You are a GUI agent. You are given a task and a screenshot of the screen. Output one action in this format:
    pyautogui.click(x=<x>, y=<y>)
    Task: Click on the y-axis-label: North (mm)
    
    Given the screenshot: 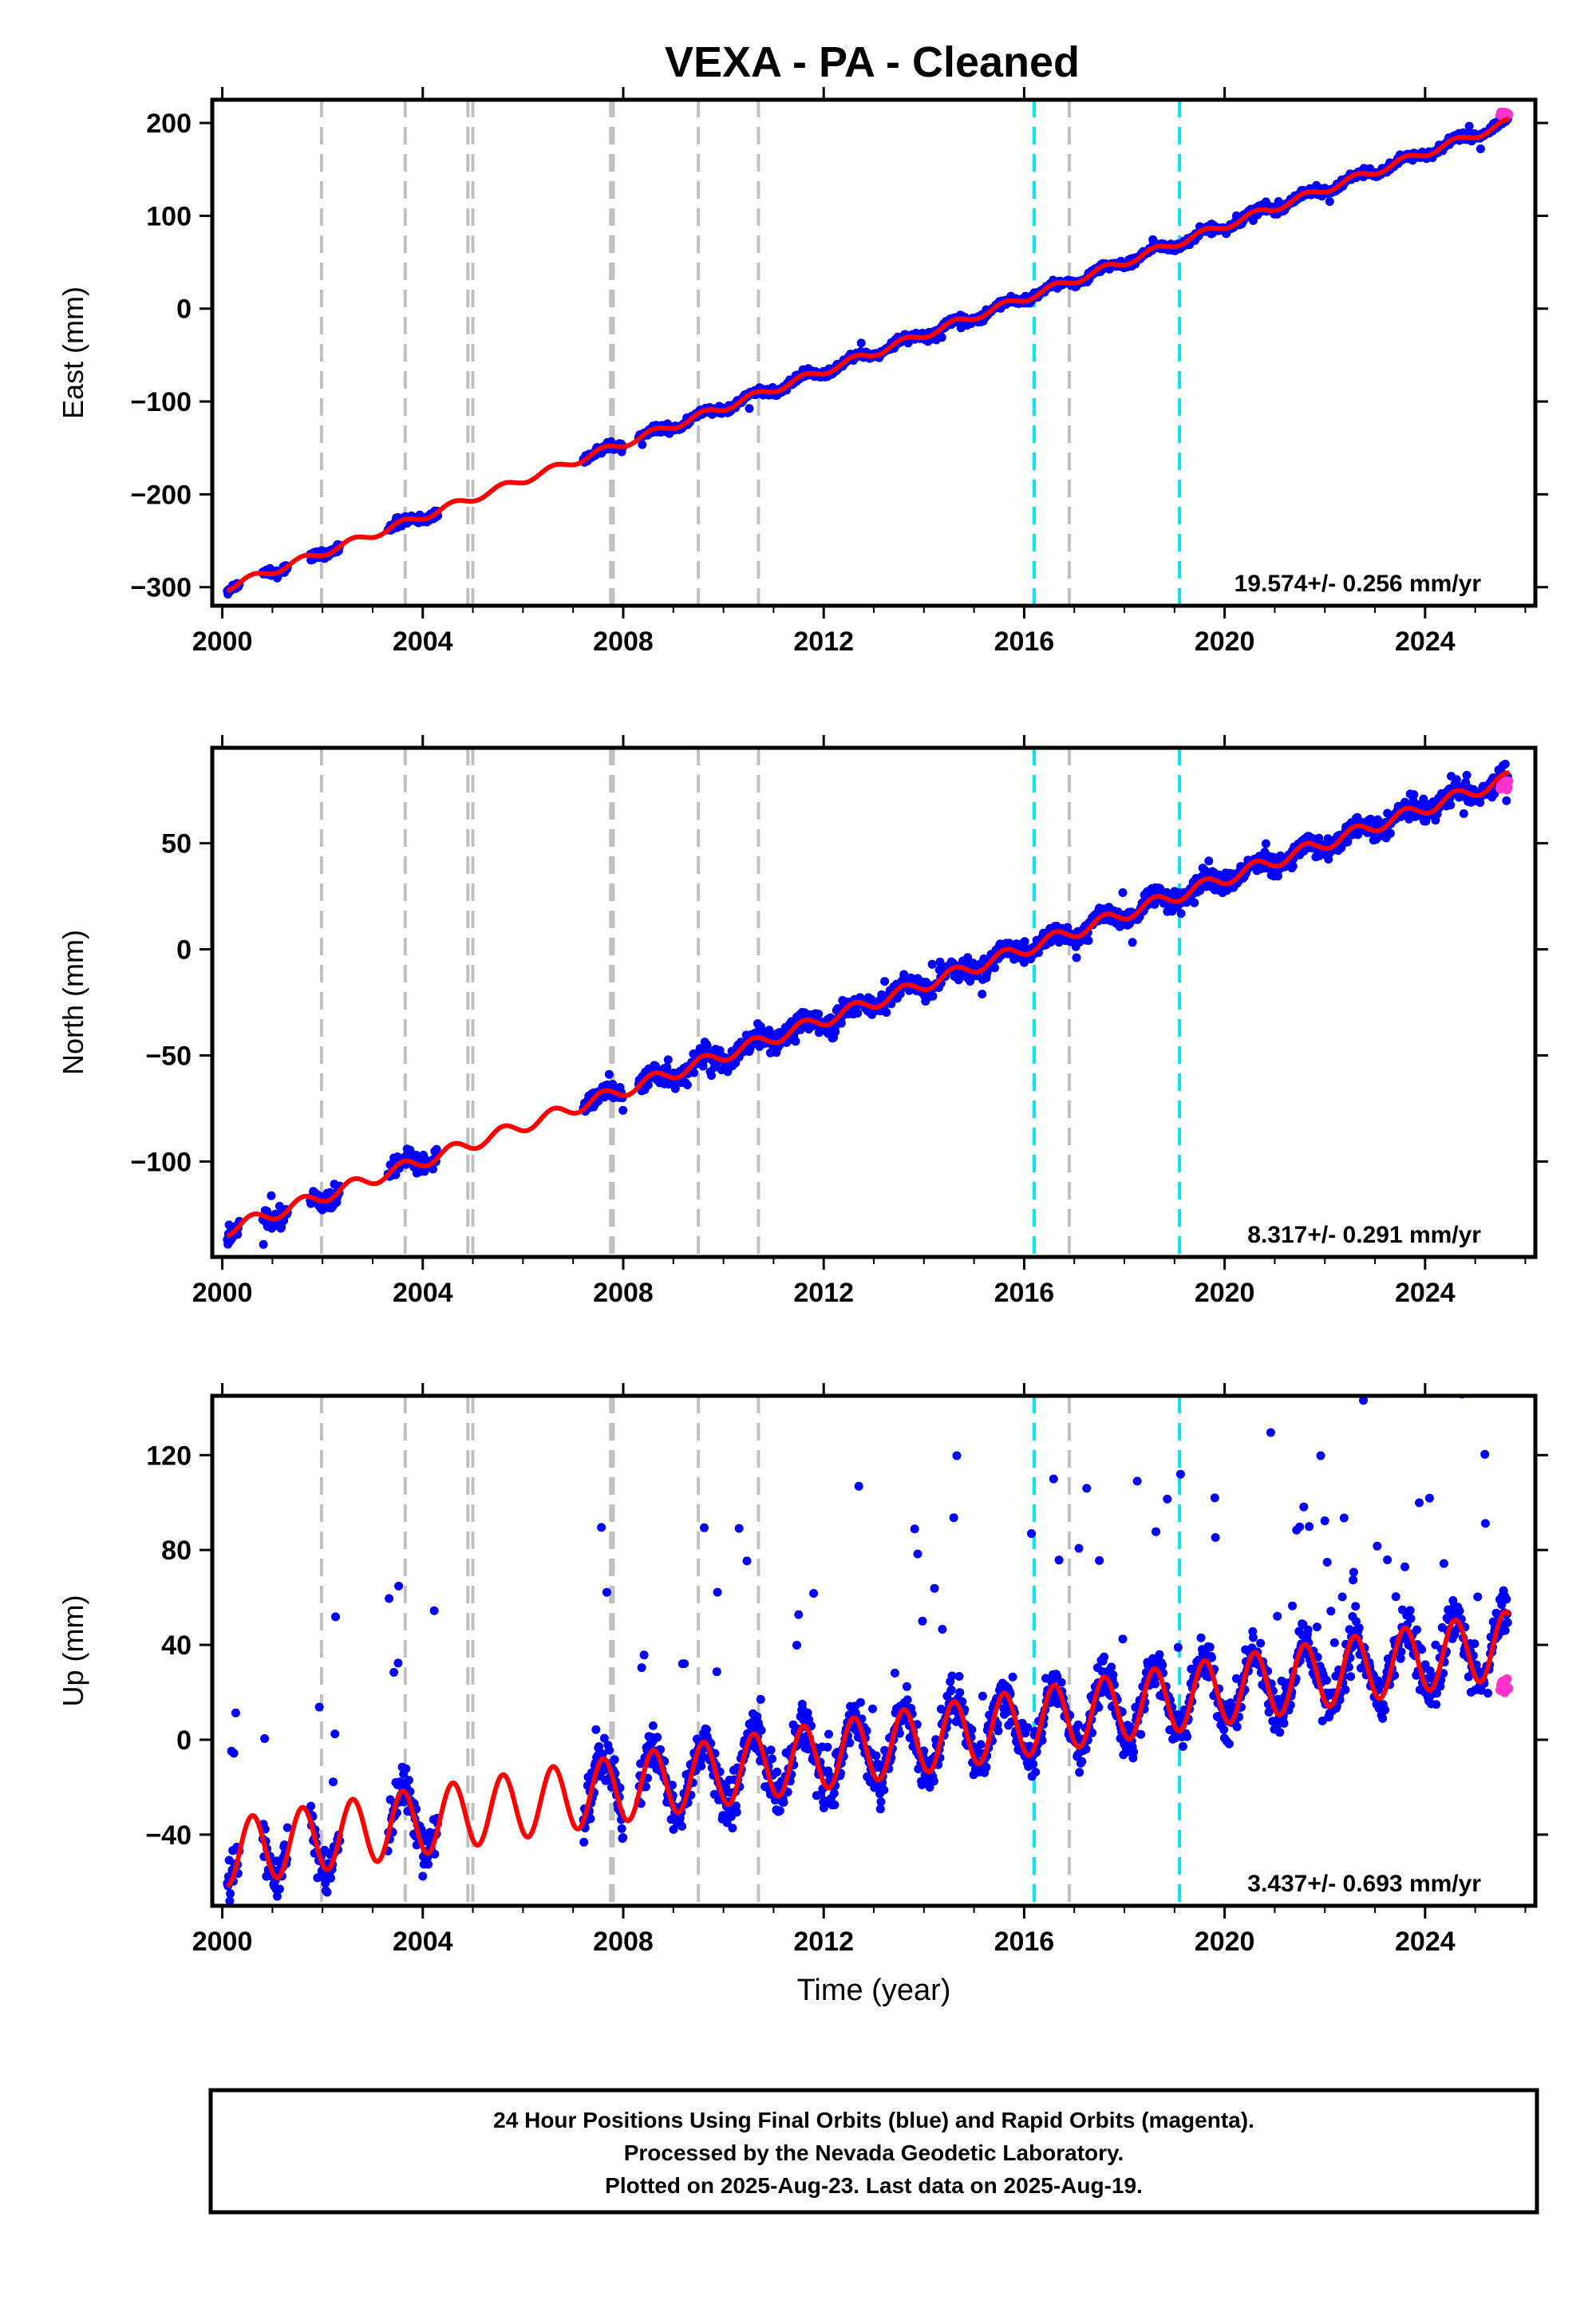 What is the action you would take?
    pyautogui.click(x=73, y=1002)
    